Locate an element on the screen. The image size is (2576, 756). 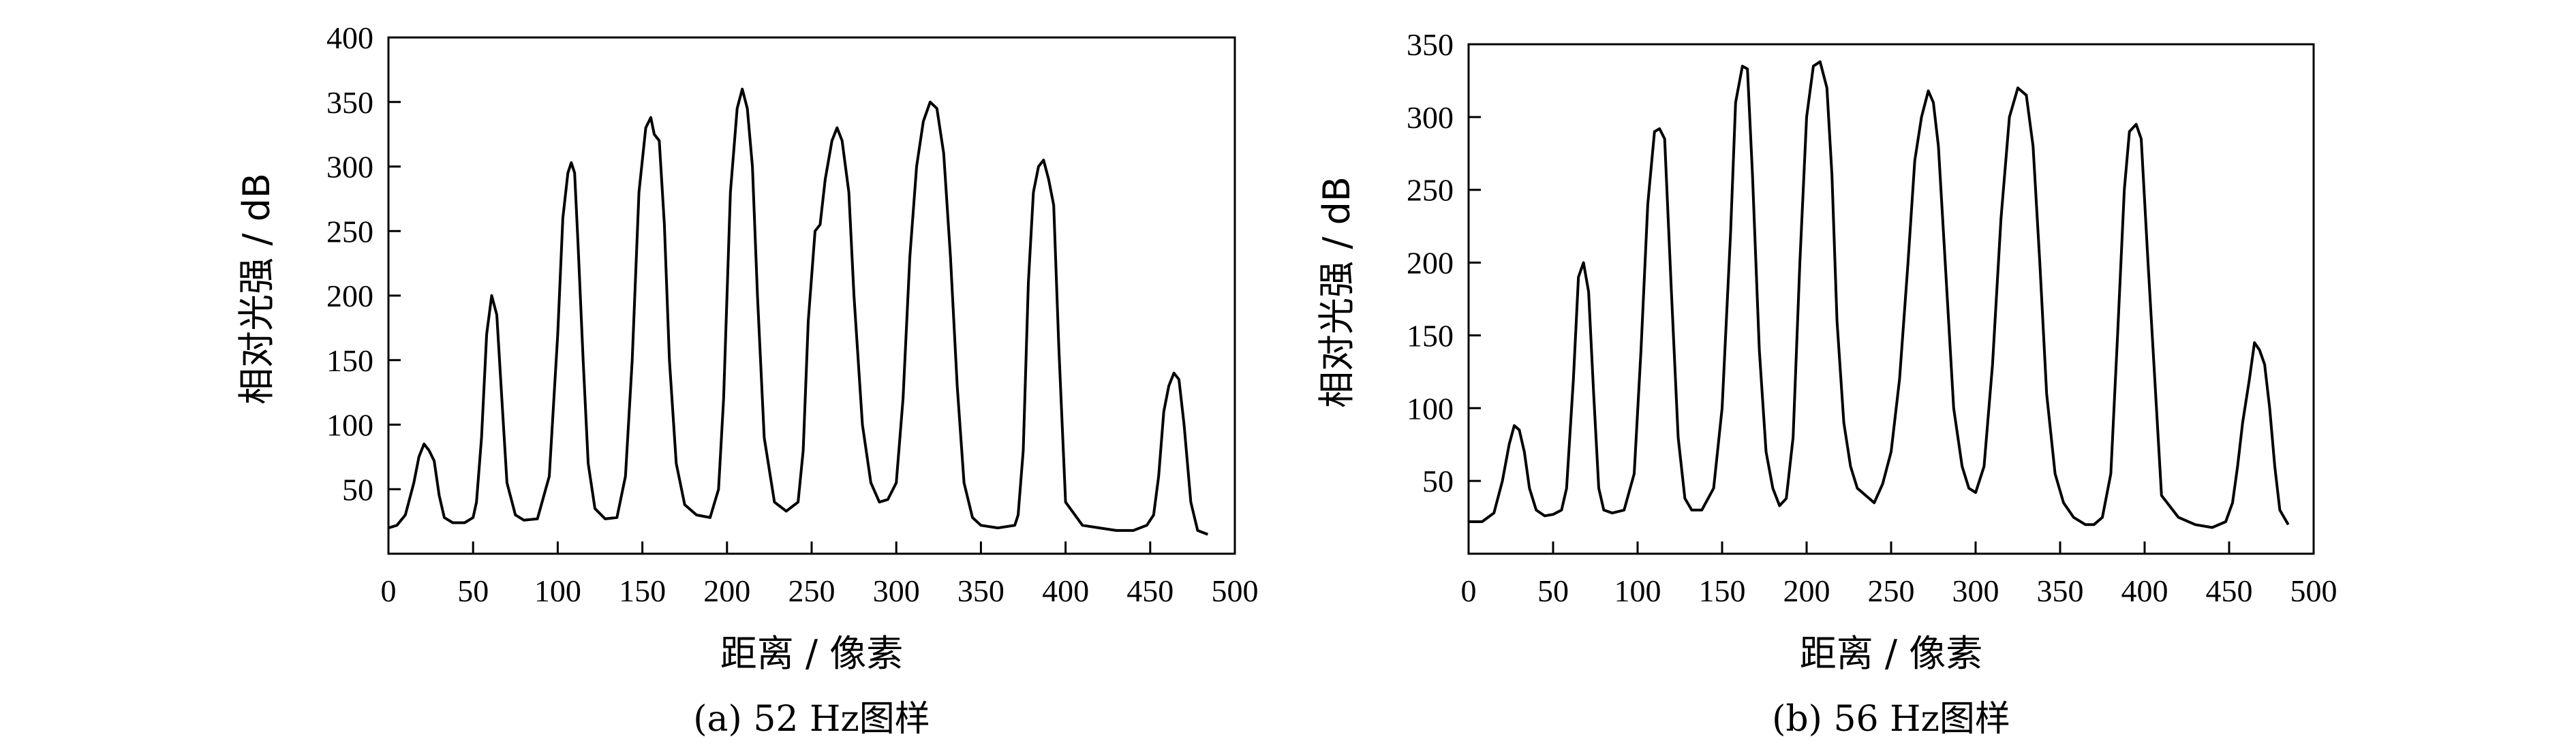
y-axis: 50 100 150 200 250 300 350 400 is located at coordinates (364, 263).